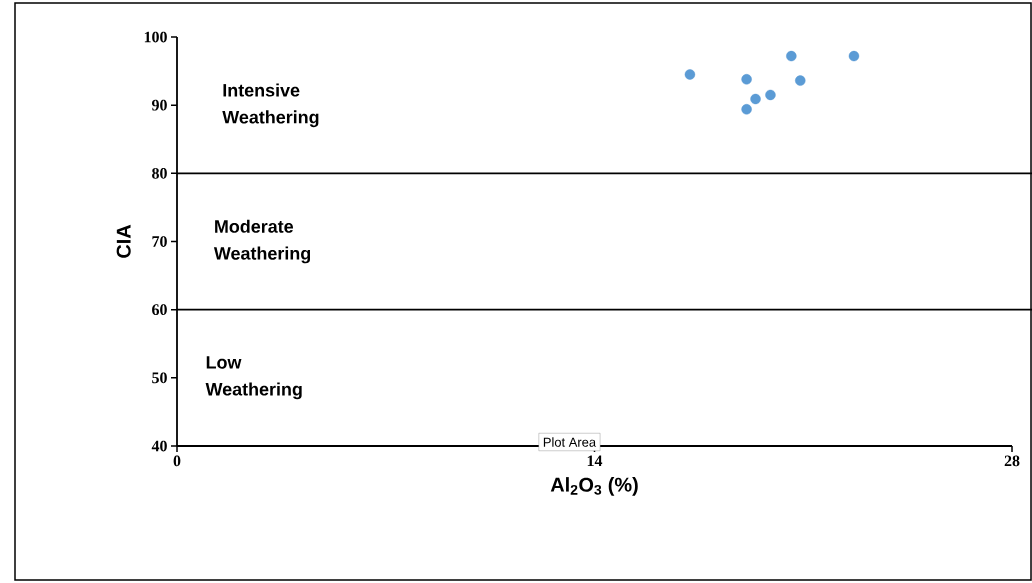 Image resolution: width=1032 pixels, height=583 pixels. I want to click on y-tick-label: 60, so click(159, 310).